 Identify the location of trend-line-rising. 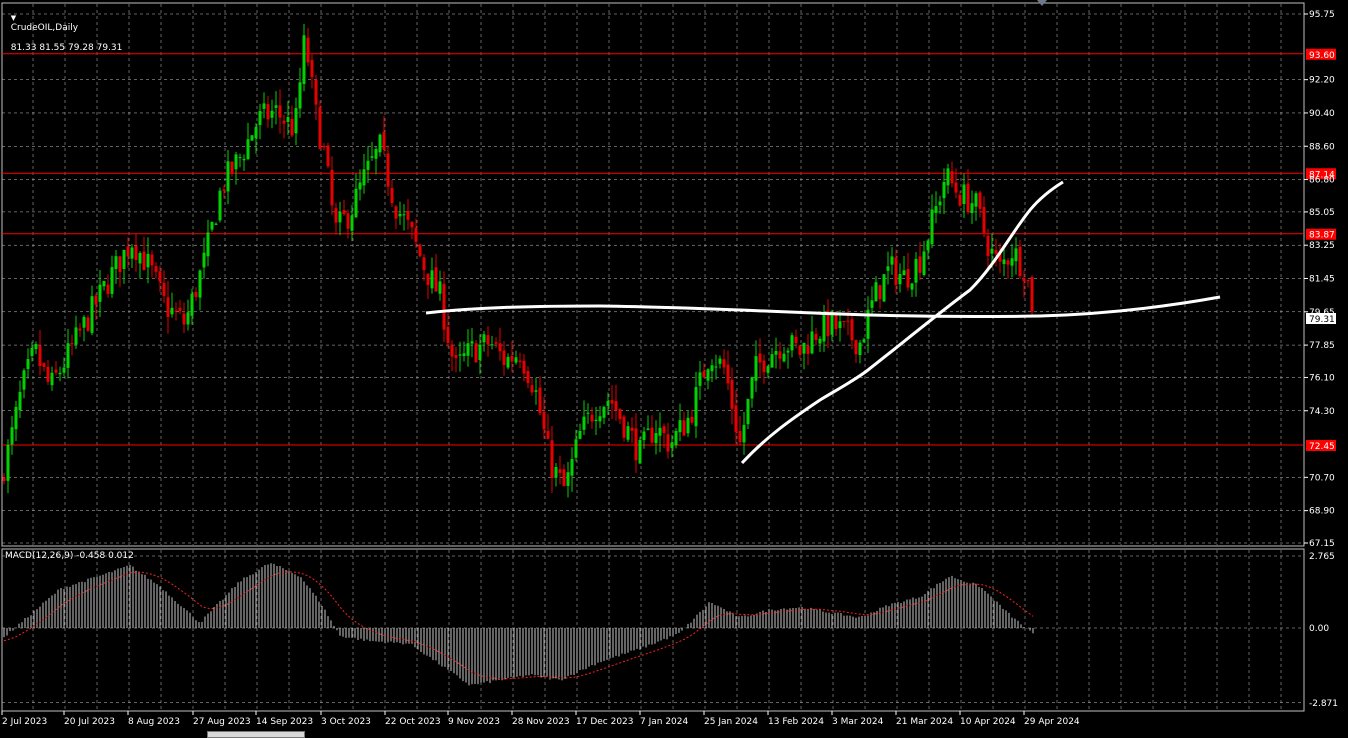
(902, 322).